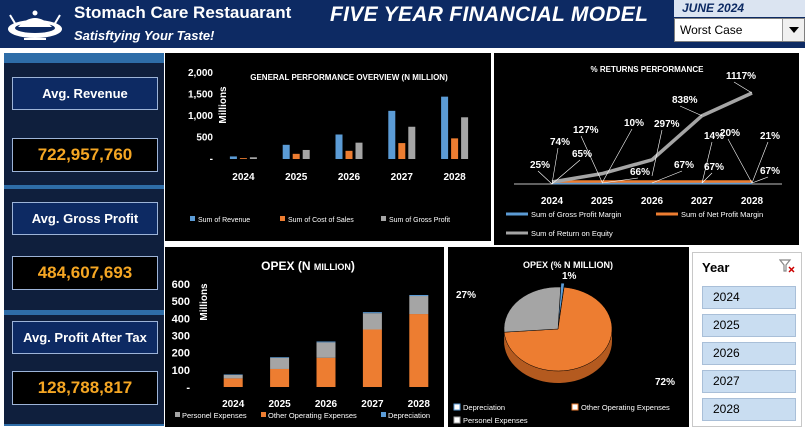 This screenshot has height=429, width=805. Describe the element at coordinates (287, 266) in the screenshot. I see `chart-title-main: OPEX (N` at that location.